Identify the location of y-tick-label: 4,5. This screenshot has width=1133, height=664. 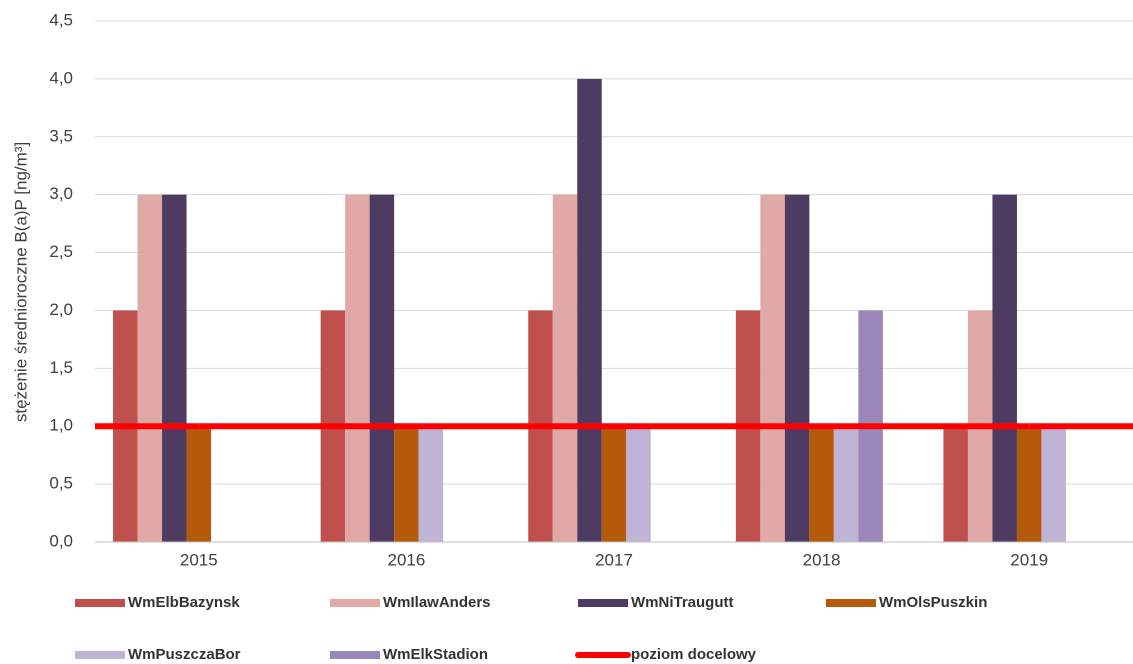
(61, 19).